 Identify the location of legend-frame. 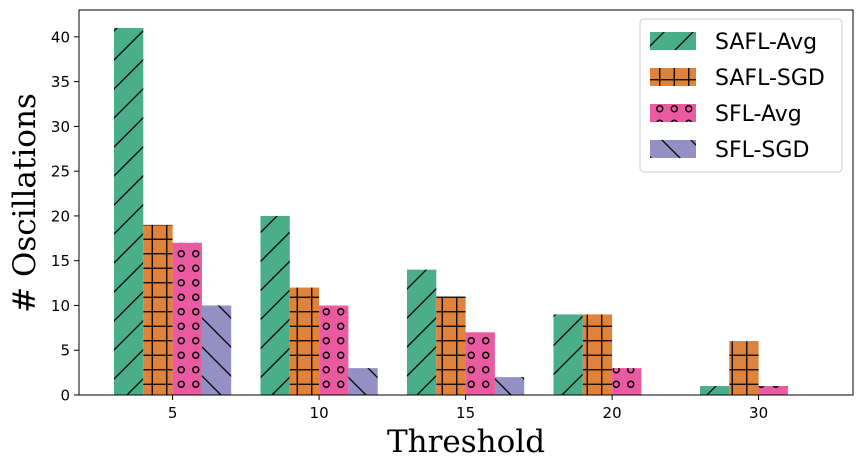
(741, 95).